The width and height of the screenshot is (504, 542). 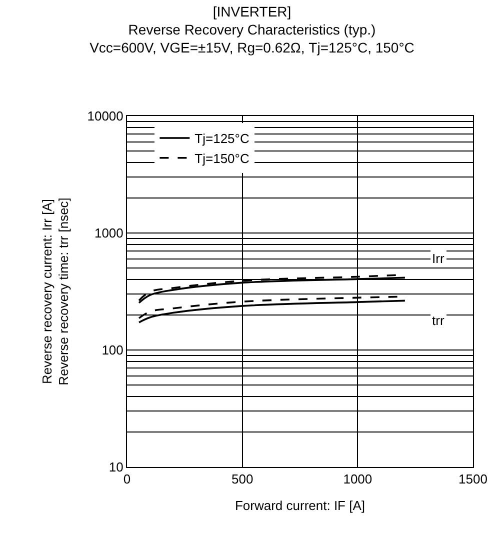 What do you see at coordinates (438, 320) in the screenshot?
I see `annotation: trr` at bounding box center [438, 320].